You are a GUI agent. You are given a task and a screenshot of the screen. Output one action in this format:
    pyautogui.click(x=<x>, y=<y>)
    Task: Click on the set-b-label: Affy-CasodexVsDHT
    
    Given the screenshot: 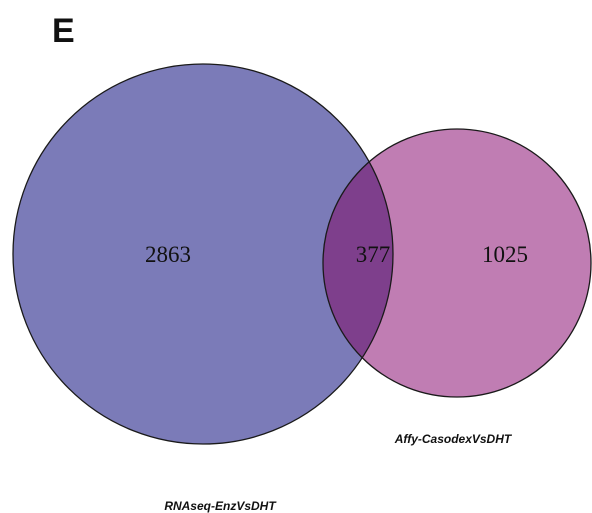 What is the action you would take?
    pyautogui.click(x=453, y=439)
    